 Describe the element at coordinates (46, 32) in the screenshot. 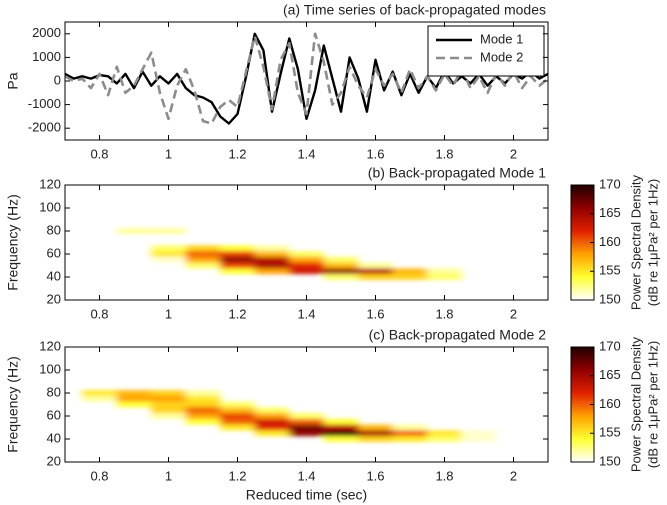

I see `y-tick-label: 2000` at that location.